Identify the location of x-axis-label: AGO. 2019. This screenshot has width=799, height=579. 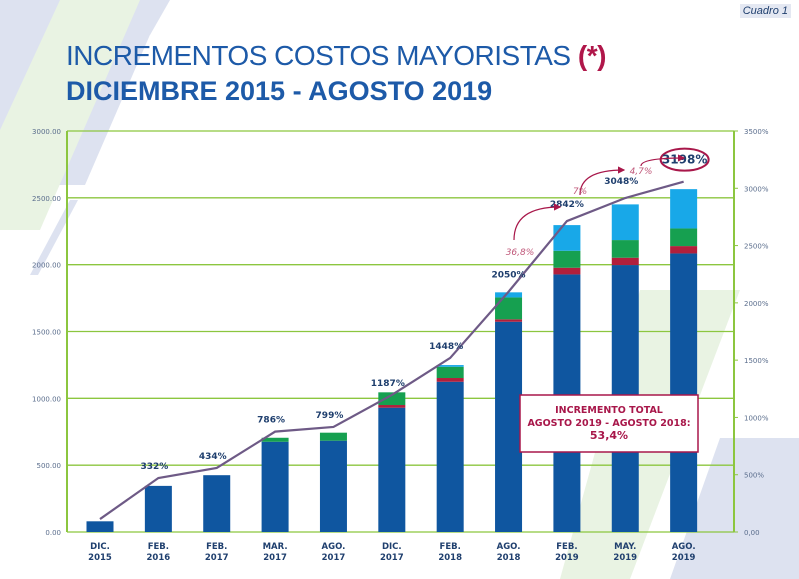
(684, 552).